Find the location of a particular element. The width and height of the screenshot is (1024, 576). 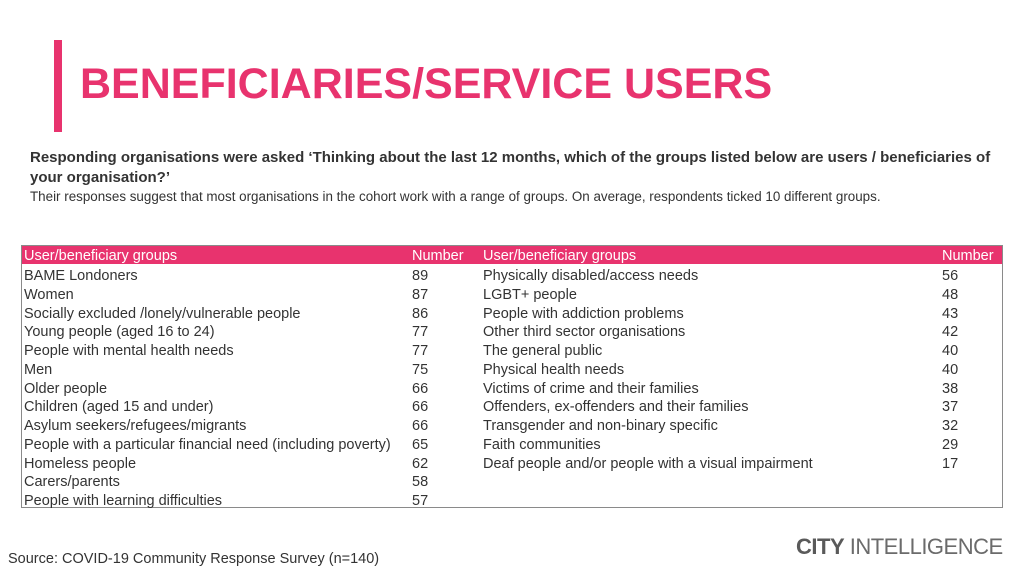

group-label: Other third sector organisations is located at coordinates (584, 332).